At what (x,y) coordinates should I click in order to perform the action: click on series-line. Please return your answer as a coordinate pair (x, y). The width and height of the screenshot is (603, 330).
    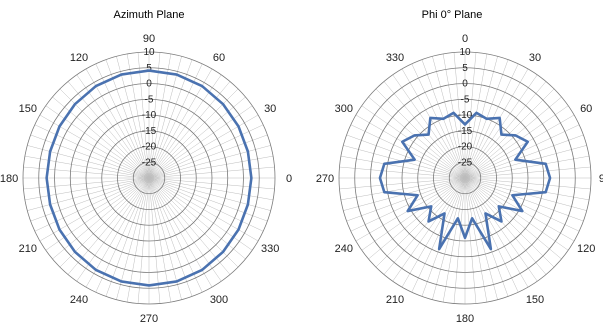
    Looking at the image, I should click on (465, 181).